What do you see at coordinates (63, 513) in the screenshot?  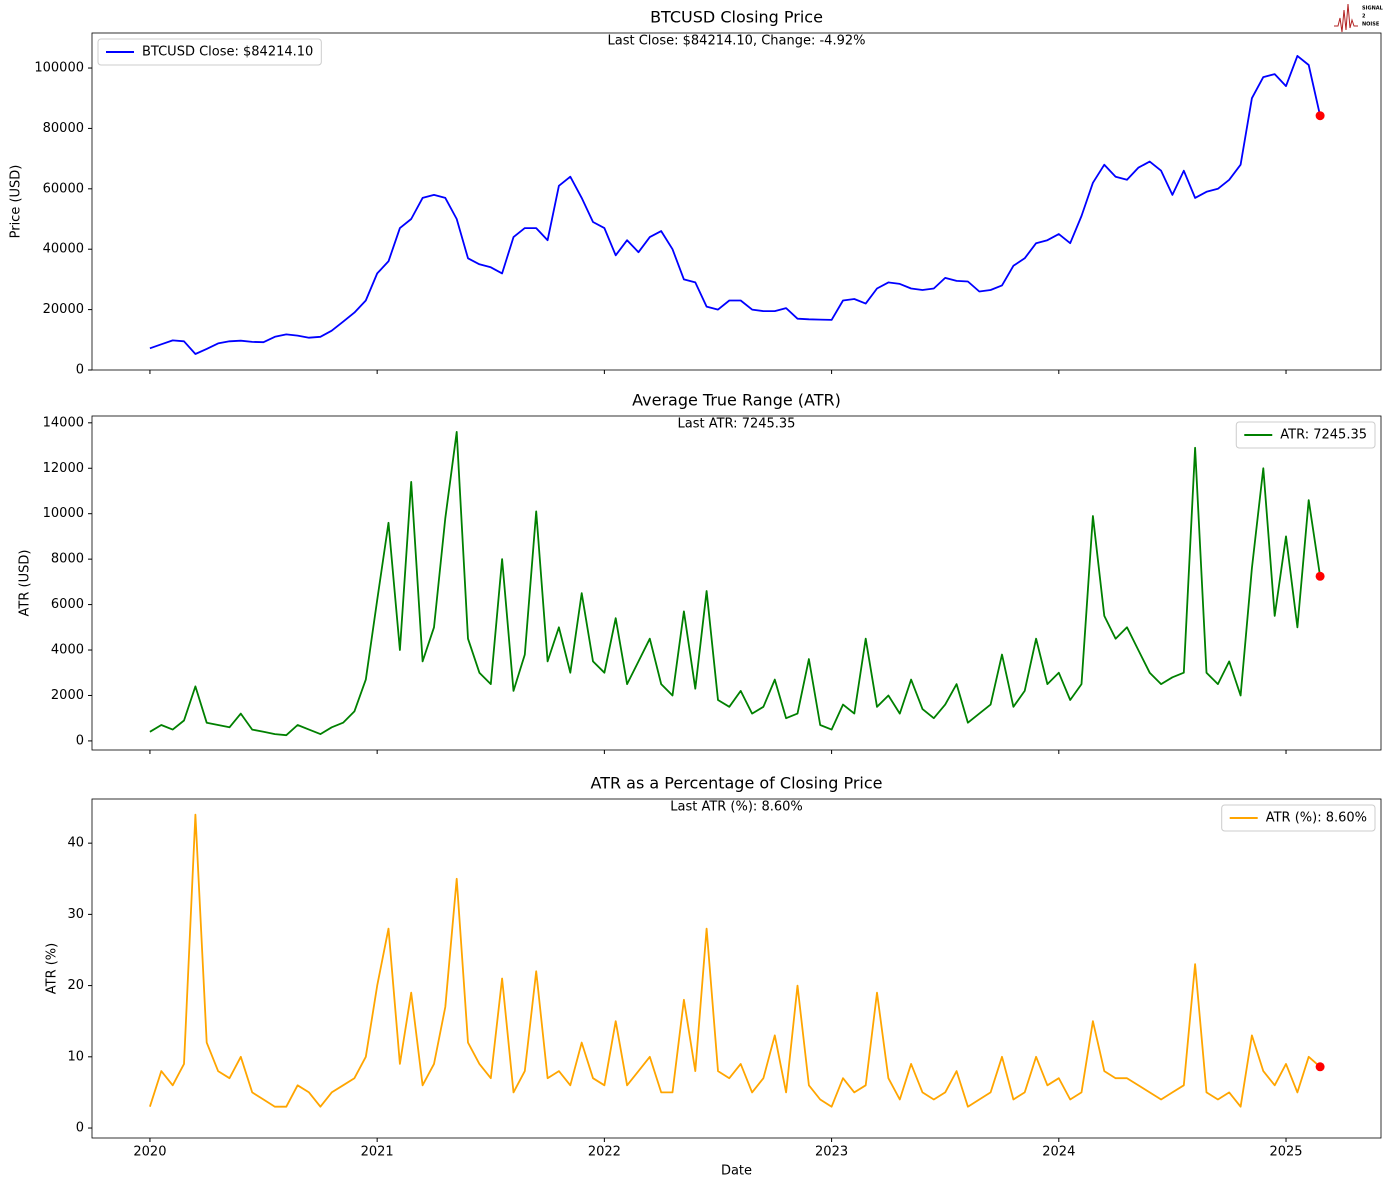 I see `y-tick-label: 10000` at bounding box center [63, 513].